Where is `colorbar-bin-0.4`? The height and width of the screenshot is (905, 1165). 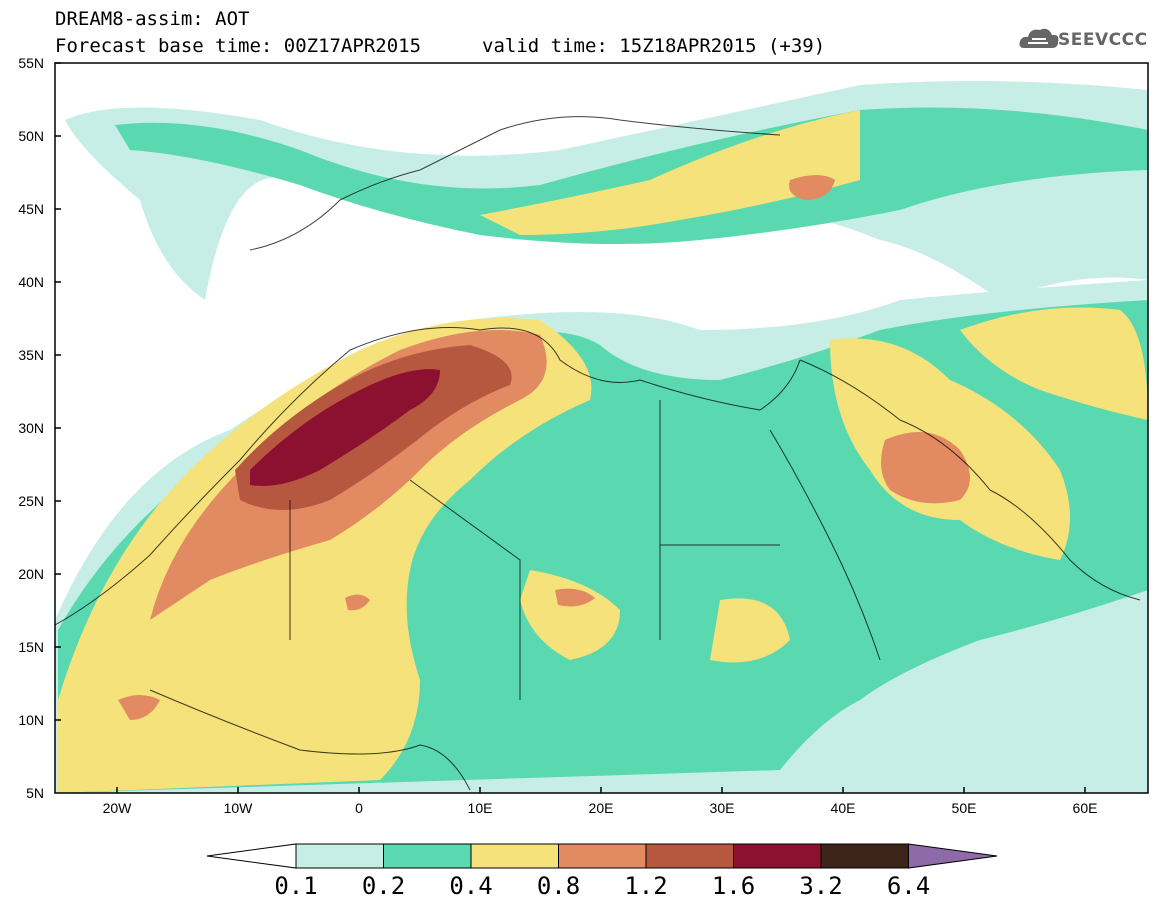
colorbar-bin-0.4 is located at coordinates (514, 856).